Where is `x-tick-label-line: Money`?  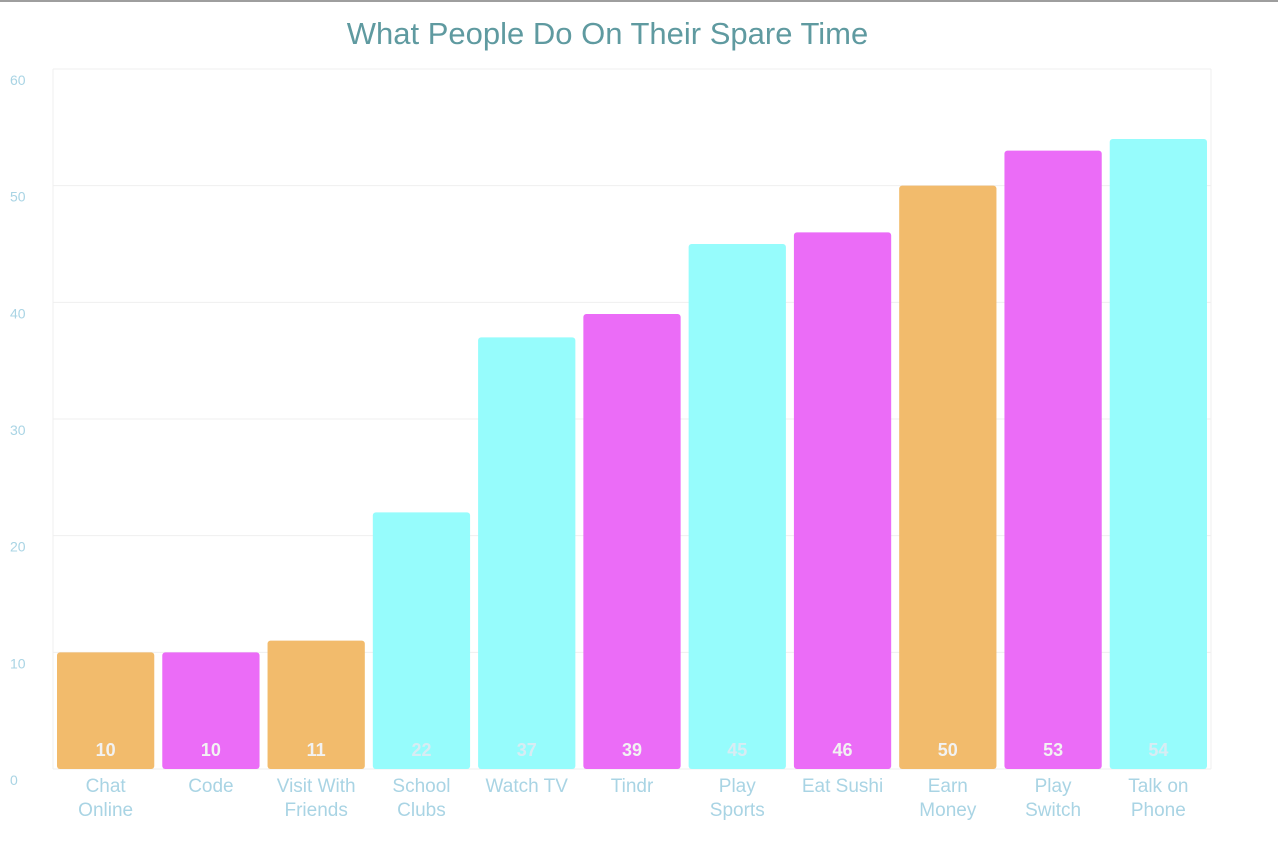
x-tick-label-line: Money is located at coordinates (948, 810).